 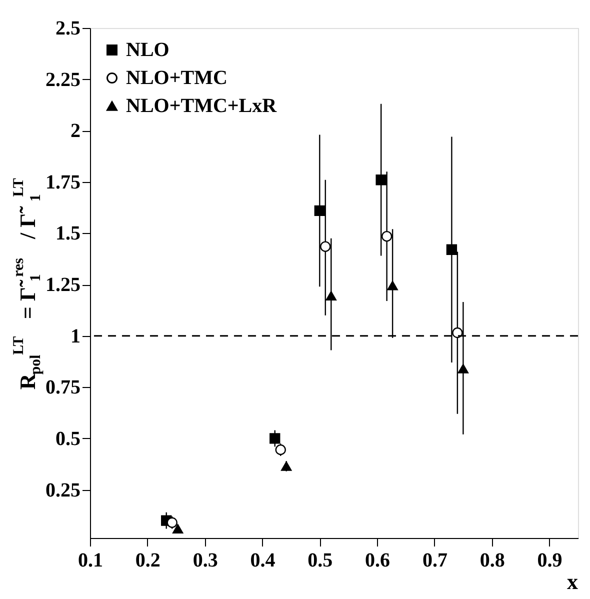 I want to click on x-tick-label: 0.5, so click(x=320, y=561).